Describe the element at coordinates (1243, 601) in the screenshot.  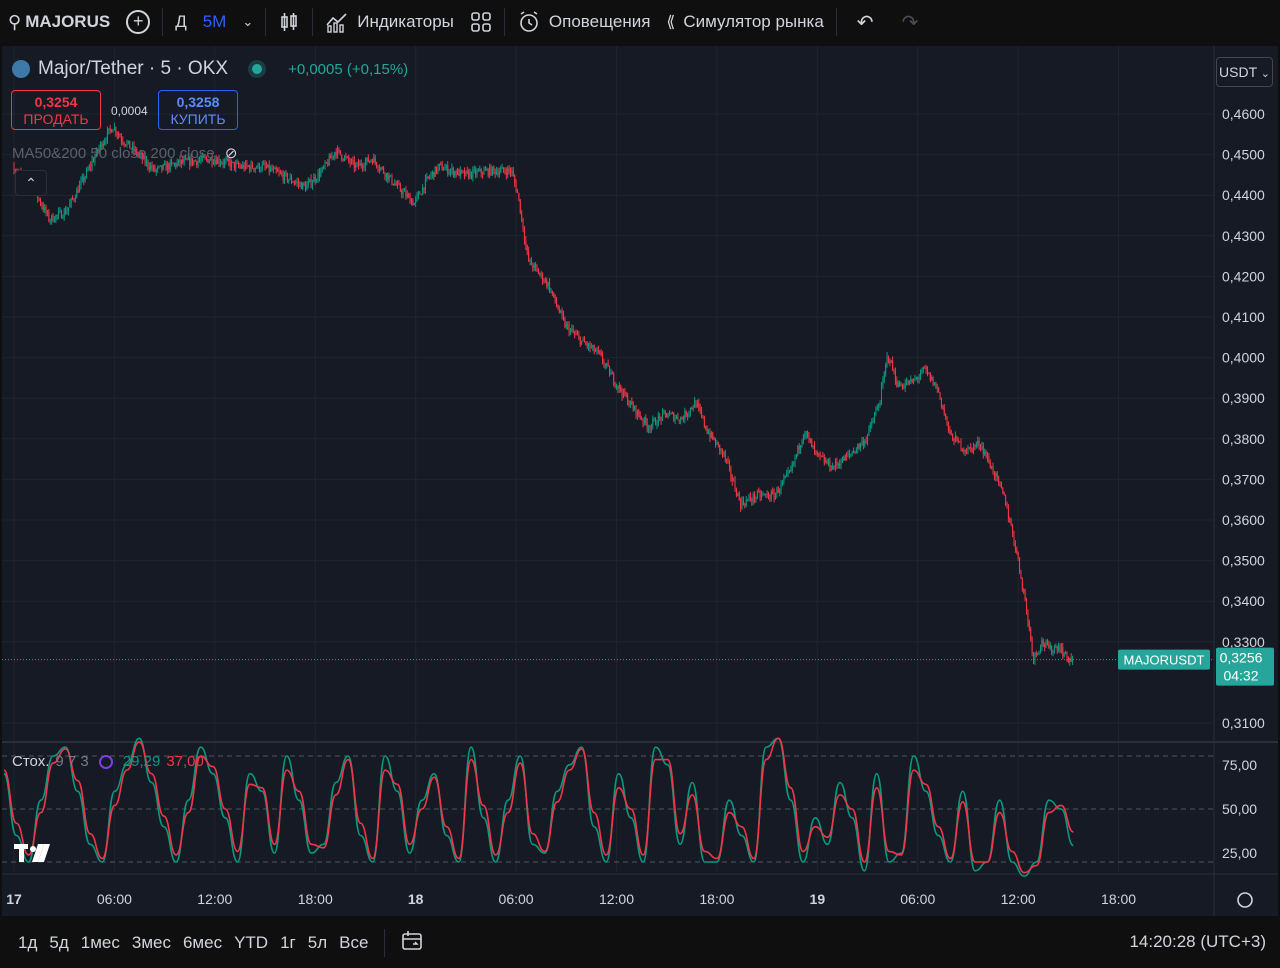
I see `y-tick-label: 0,3400` at that location.